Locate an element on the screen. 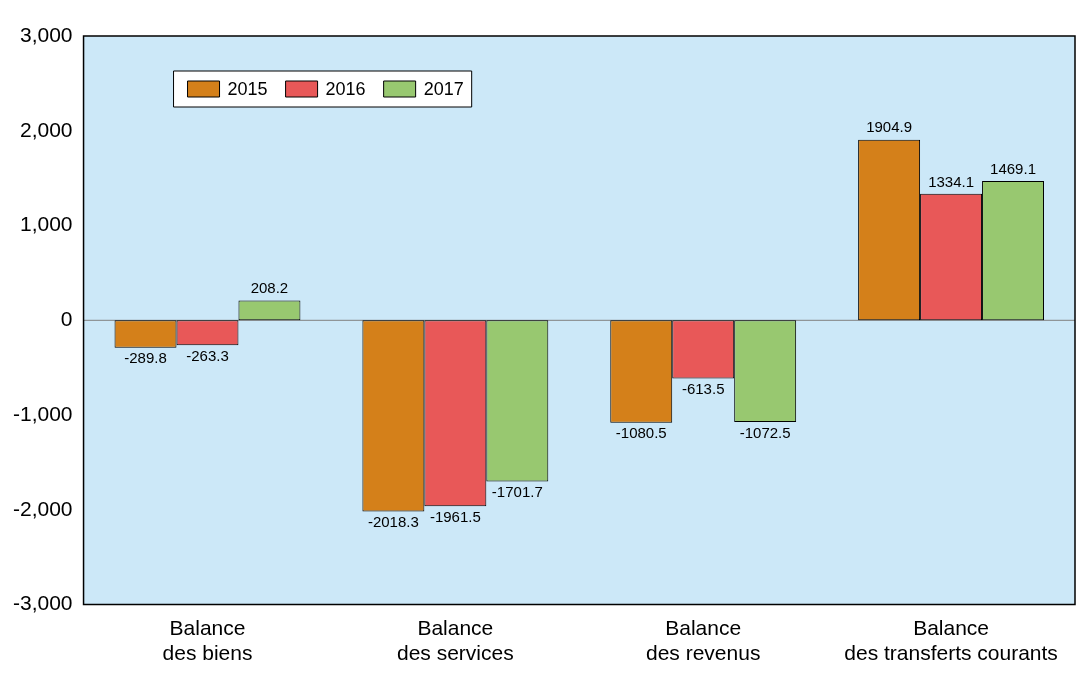  y-tick-label: 2,000 is located at coordinates (46, 129).